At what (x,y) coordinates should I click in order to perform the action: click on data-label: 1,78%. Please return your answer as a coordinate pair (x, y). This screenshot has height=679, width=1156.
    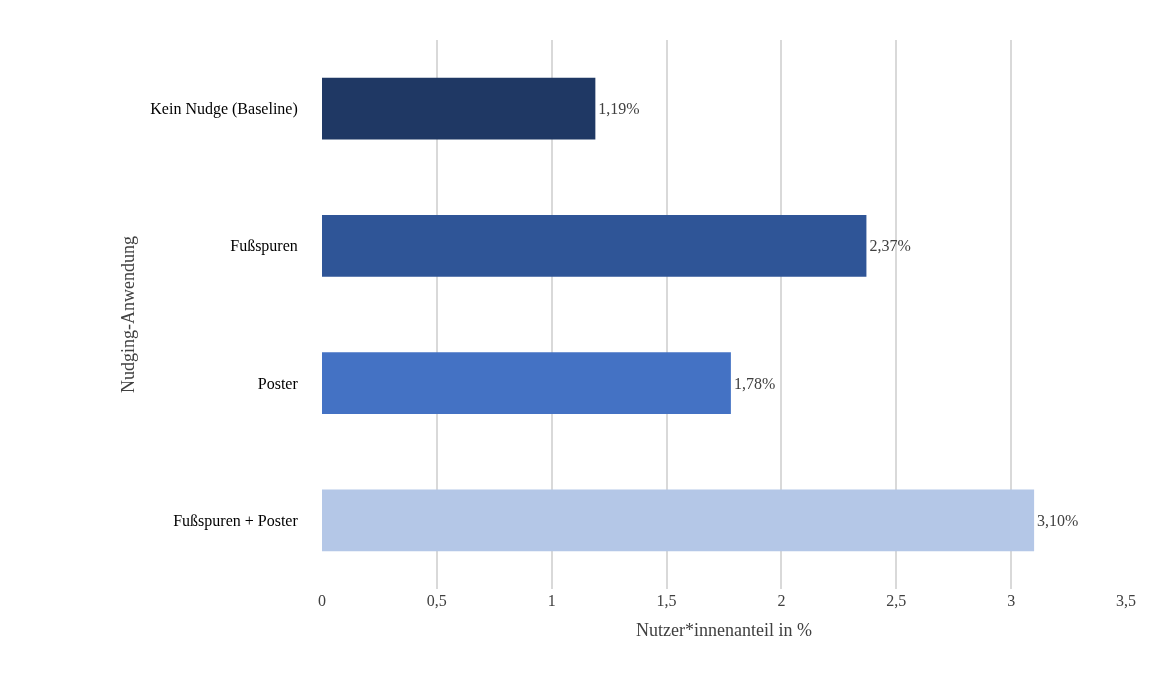
    Looking at the image, I should click on (754, 383).